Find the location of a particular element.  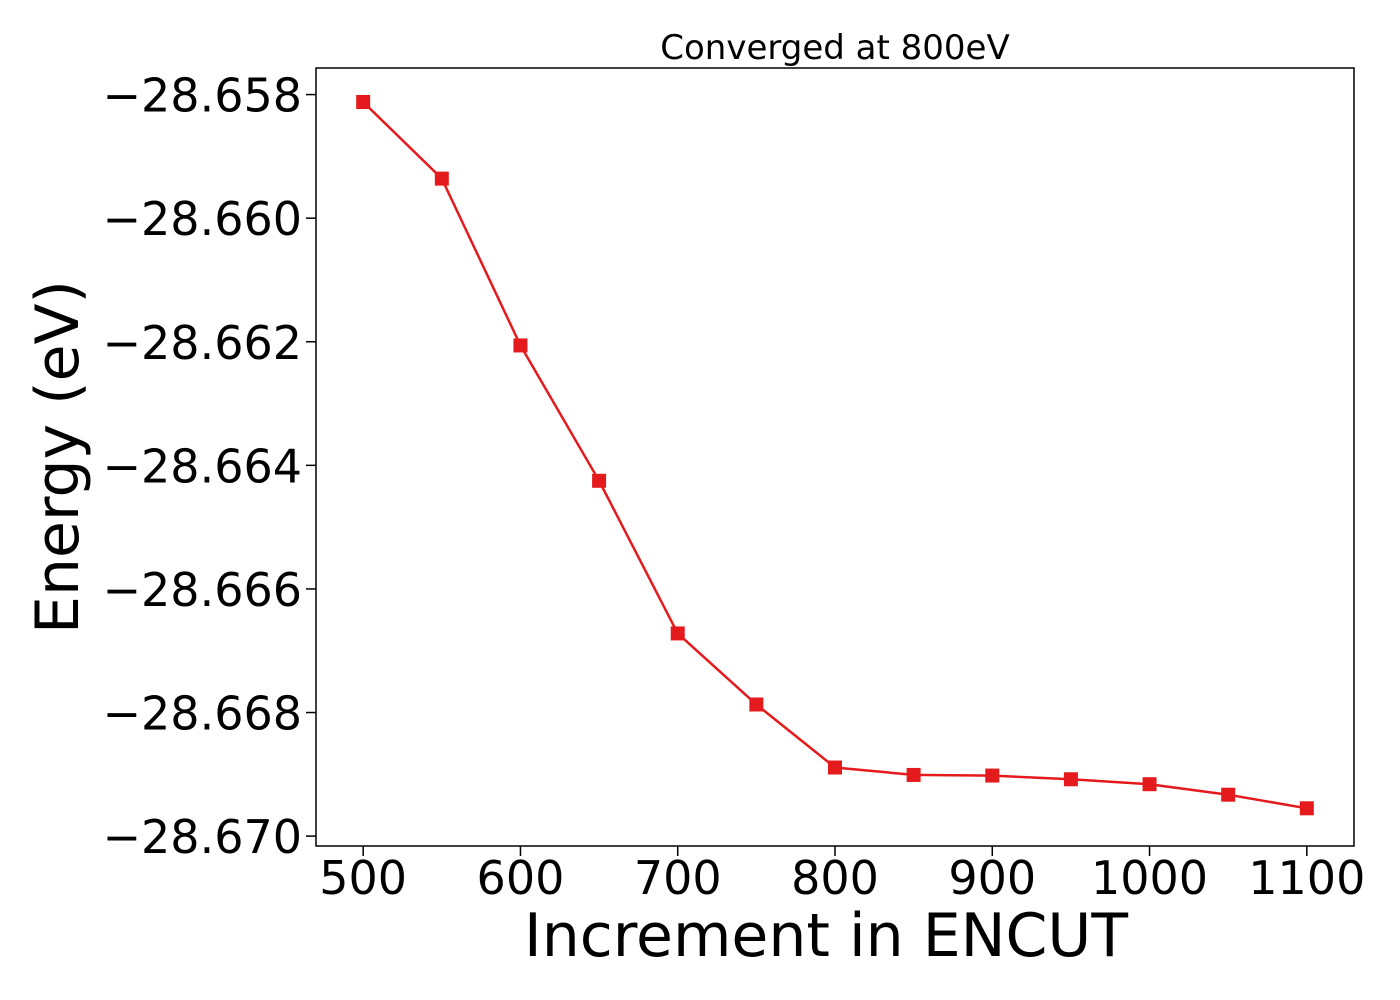

chart-title: Converged at 800eV is located at coordinates (834, 48).